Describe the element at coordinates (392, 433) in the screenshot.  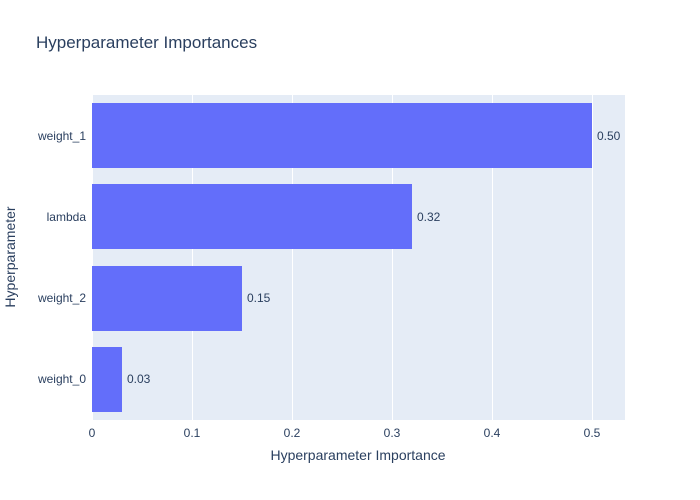
I see `x-tick-label: 0.3` at that location.